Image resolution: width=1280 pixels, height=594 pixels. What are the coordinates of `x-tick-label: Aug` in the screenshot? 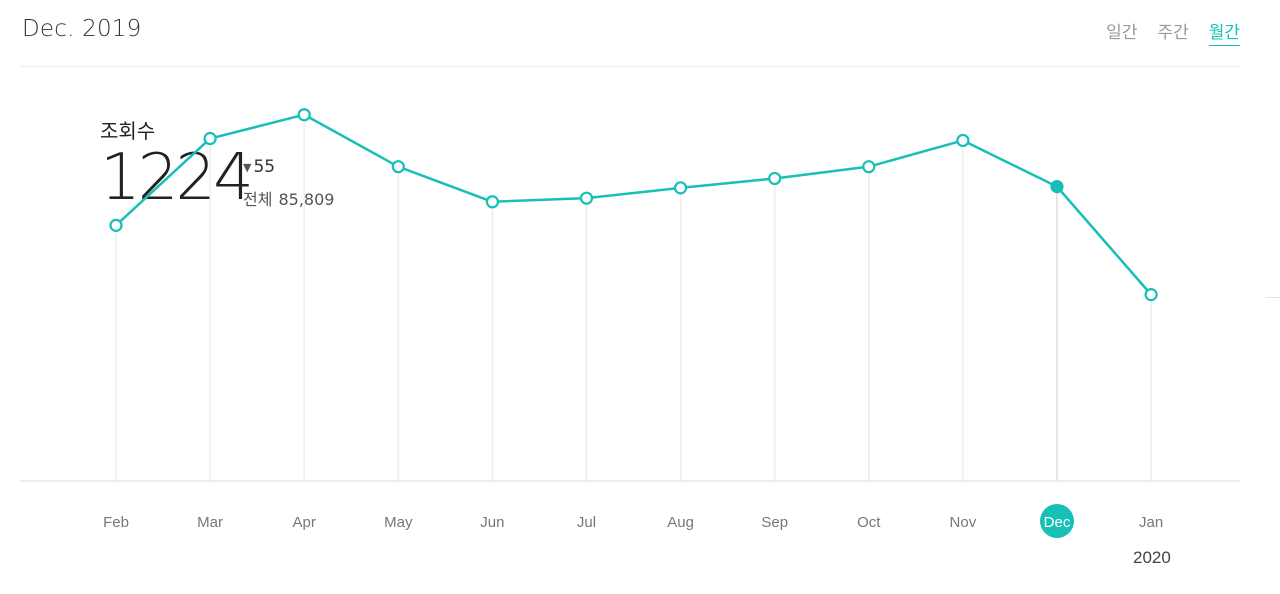 It's located at (680, 522).